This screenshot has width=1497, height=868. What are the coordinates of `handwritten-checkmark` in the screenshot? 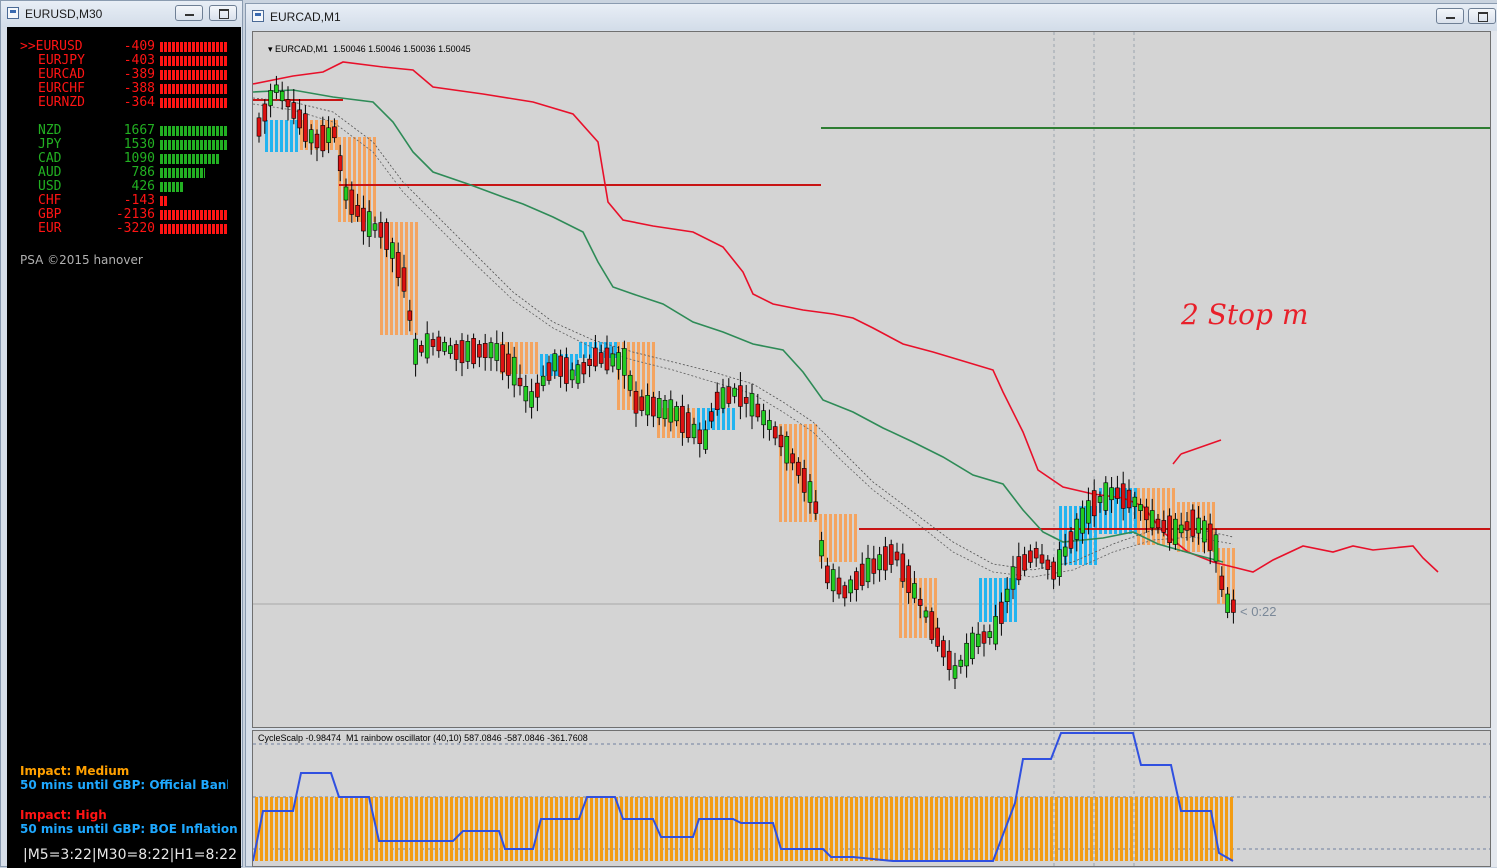 It's located at (1197, 452).